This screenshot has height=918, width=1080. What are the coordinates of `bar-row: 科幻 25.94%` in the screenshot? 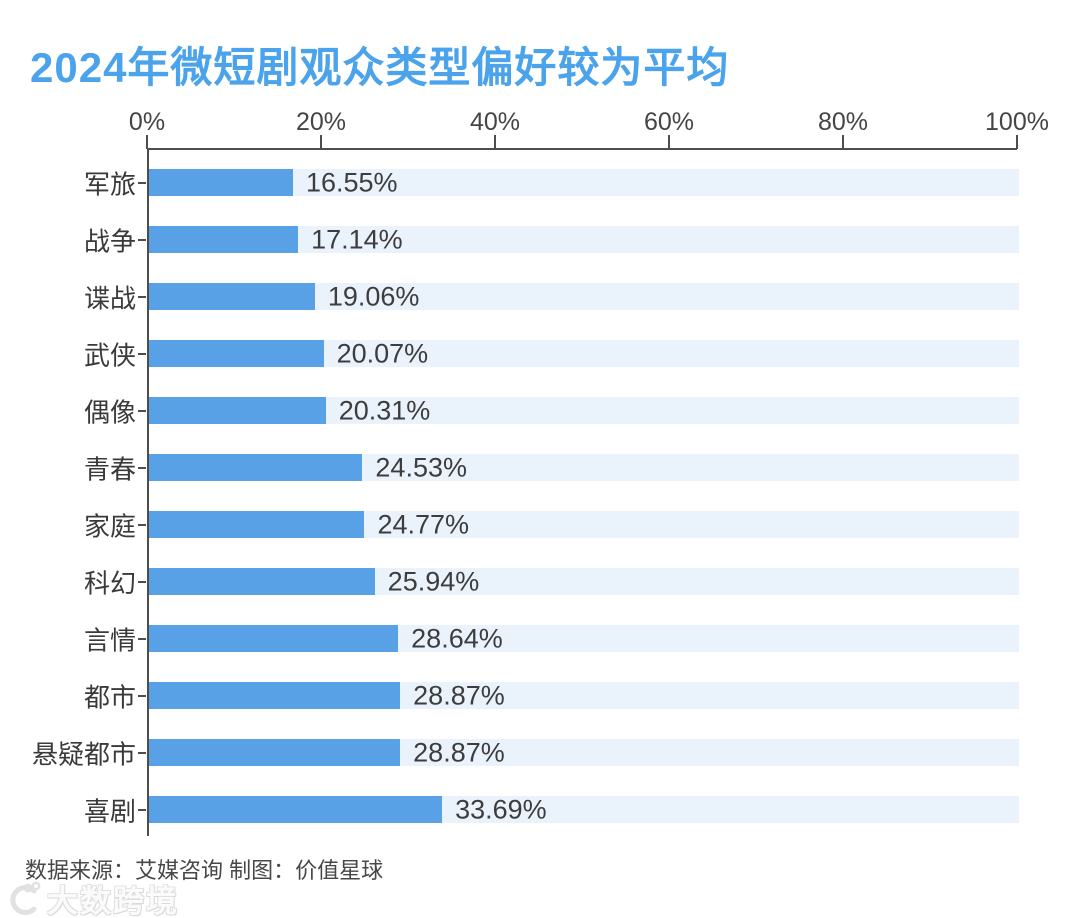 It's located at (551, 582).